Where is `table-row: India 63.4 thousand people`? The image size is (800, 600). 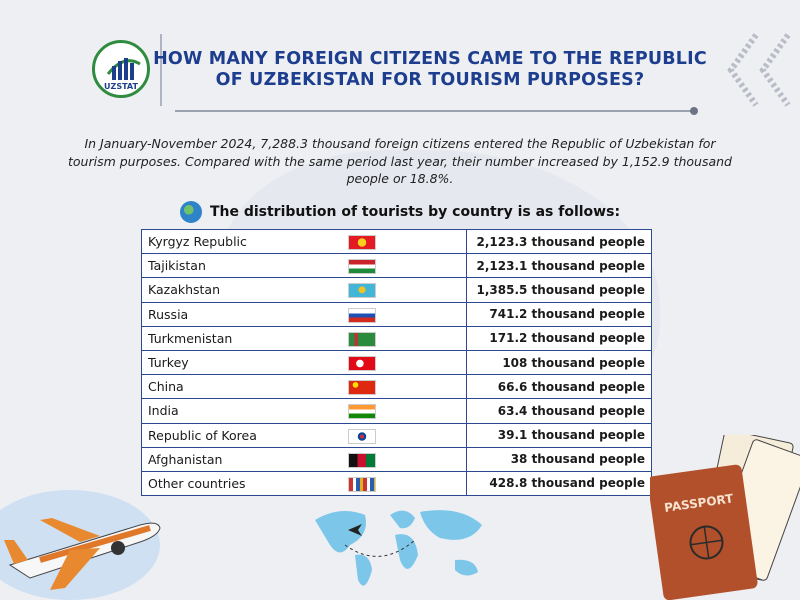
table-row: India 63.4 thousand people is located at coordinates (396, 411).